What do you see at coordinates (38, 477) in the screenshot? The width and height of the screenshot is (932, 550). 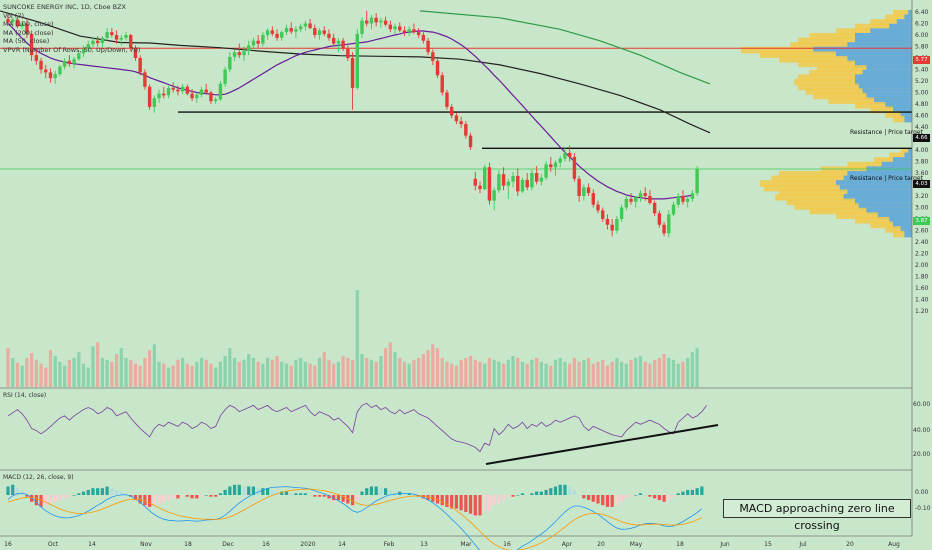 I see `macd-title: MACD (12, 26, close, 9)` at bounding box center [38, 477].